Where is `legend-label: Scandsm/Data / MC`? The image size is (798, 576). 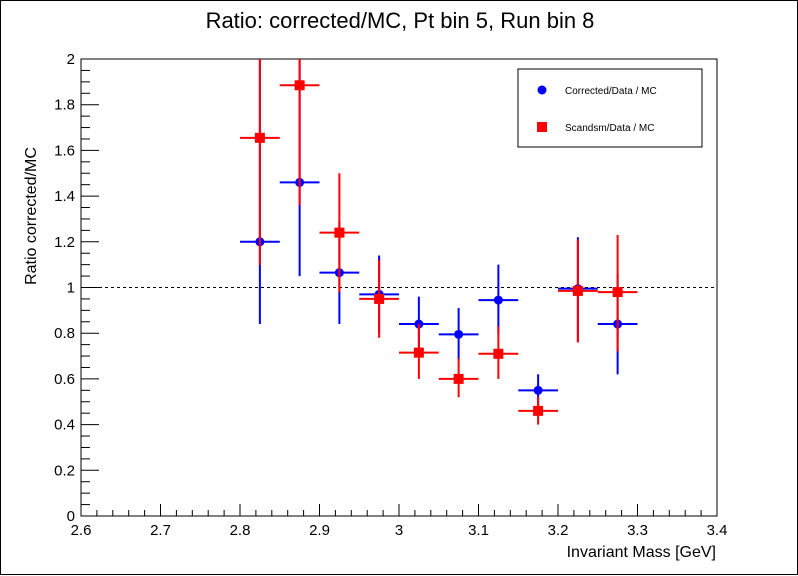 legend-label: Scandsm/Data / MC is located at coordinates (609, 128).